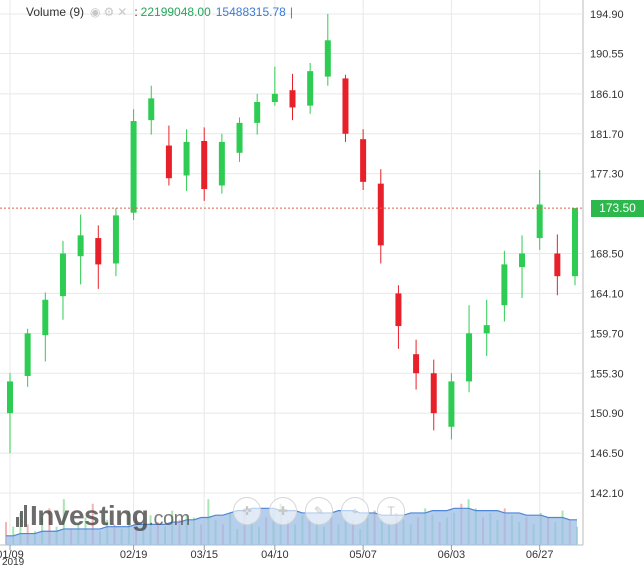 The width and height of the screenshot is (644, 570). Describe the element at coordinates (247, 511) in the screenshot. I see `lasso-tool-icon: ✜` at that location.